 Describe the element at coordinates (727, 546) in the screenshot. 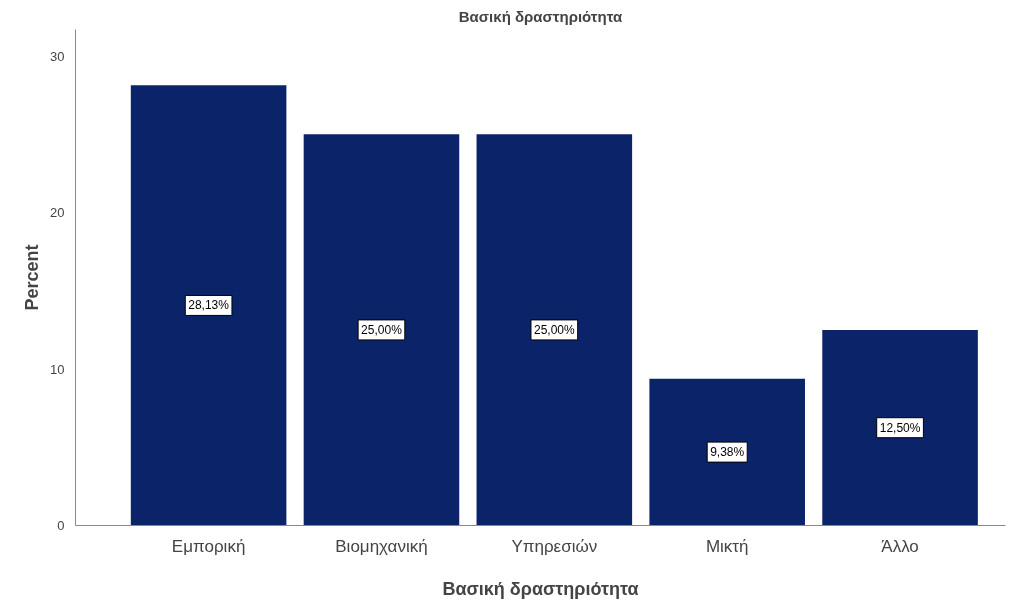

I see `x-tick-label: Μικτή` at that location.